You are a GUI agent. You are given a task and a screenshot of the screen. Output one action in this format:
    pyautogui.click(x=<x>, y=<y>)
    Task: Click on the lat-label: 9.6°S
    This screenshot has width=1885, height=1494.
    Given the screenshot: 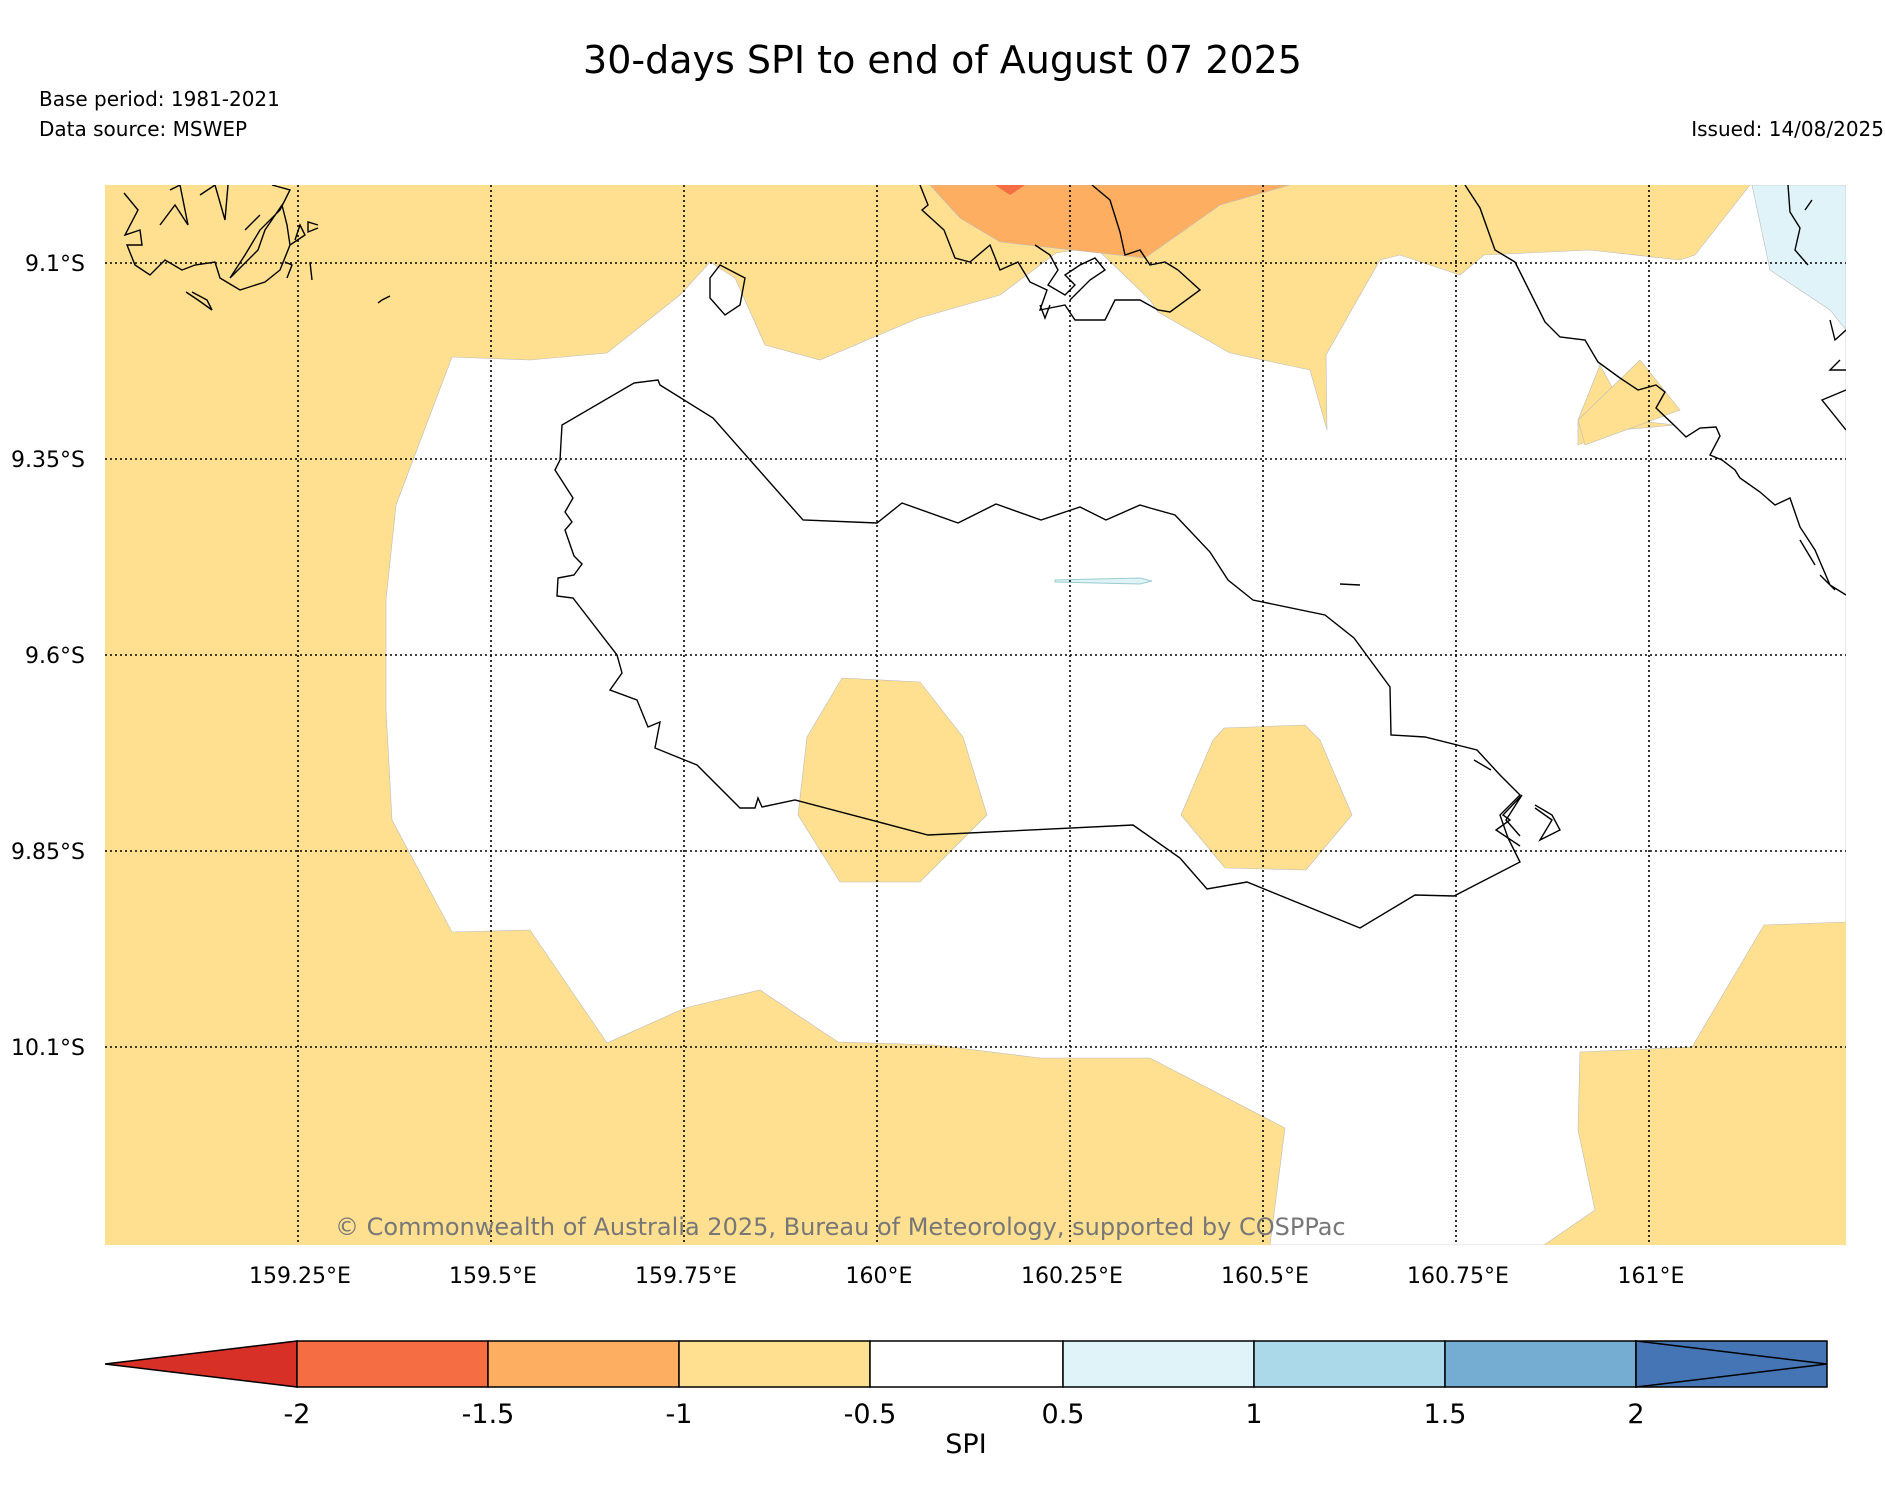 What is the action you would take?
    pyautogui.click(x=55, y=656)
    